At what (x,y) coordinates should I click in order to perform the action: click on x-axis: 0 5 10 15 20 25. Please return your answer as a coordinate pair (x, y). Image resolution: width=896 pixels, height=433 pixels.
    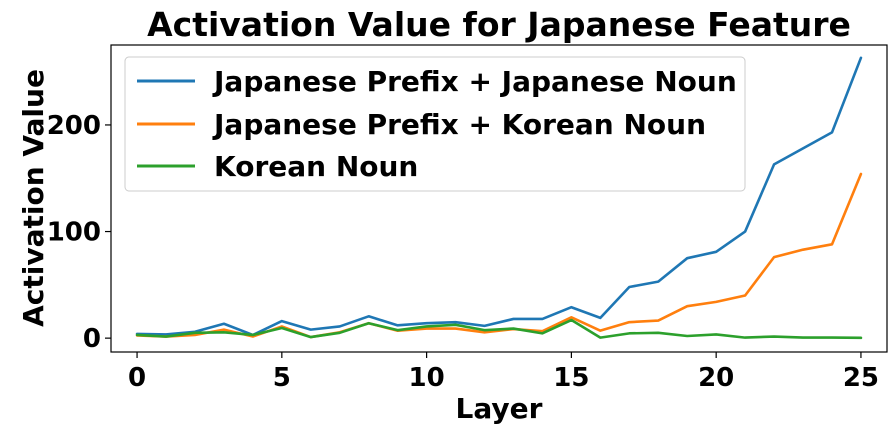
    Looking at the image, I should click on (503, 372).